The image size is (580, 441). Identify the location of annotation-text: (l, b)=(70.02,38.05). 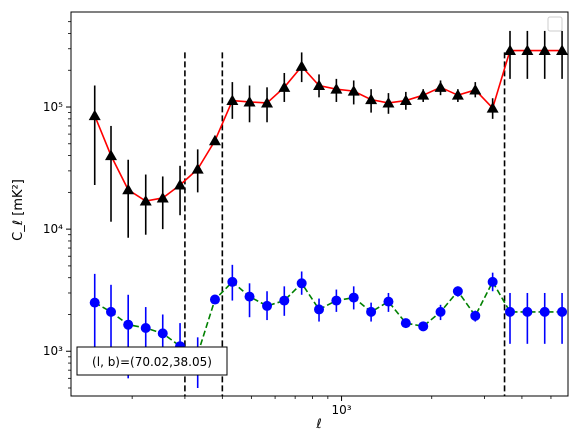
(152, 362).